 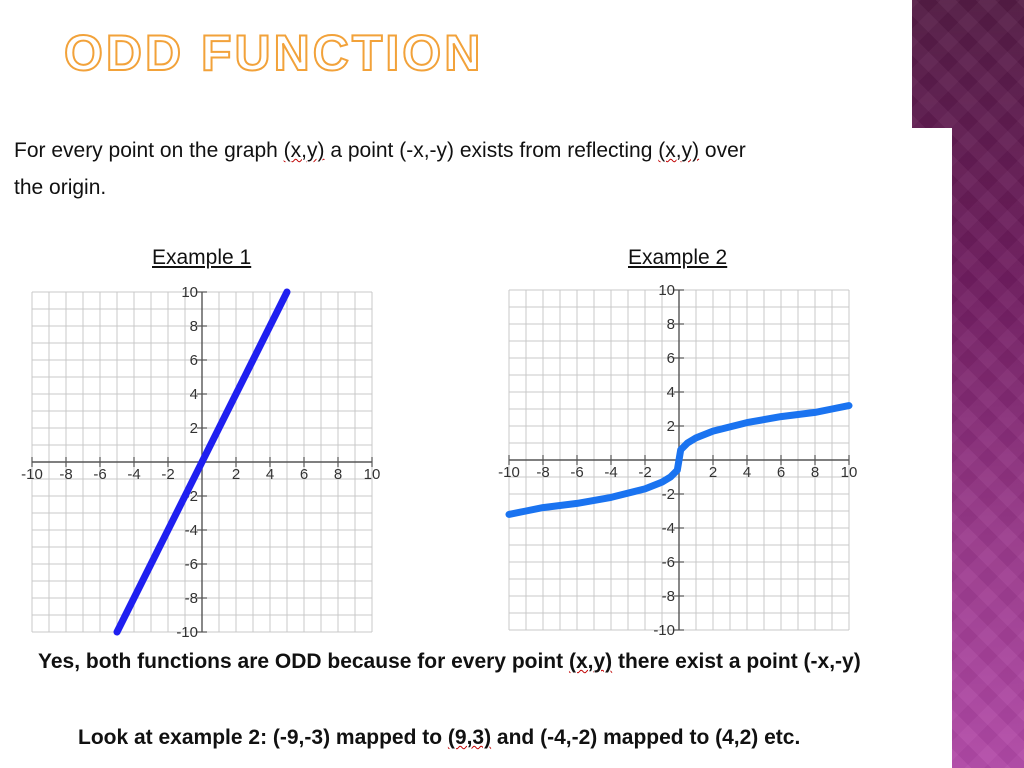 I want to click on note-part-2: and (-4,-2) mapped to (4,2) etc., so click(x=646, y=737).